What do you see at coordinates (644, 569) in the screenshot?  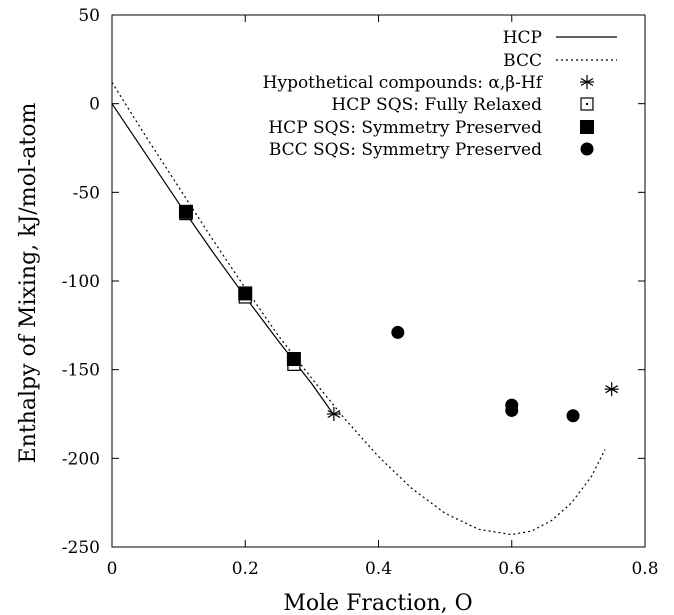 I see `x-tick-label: 0.8` at bounding box center [644, 569].